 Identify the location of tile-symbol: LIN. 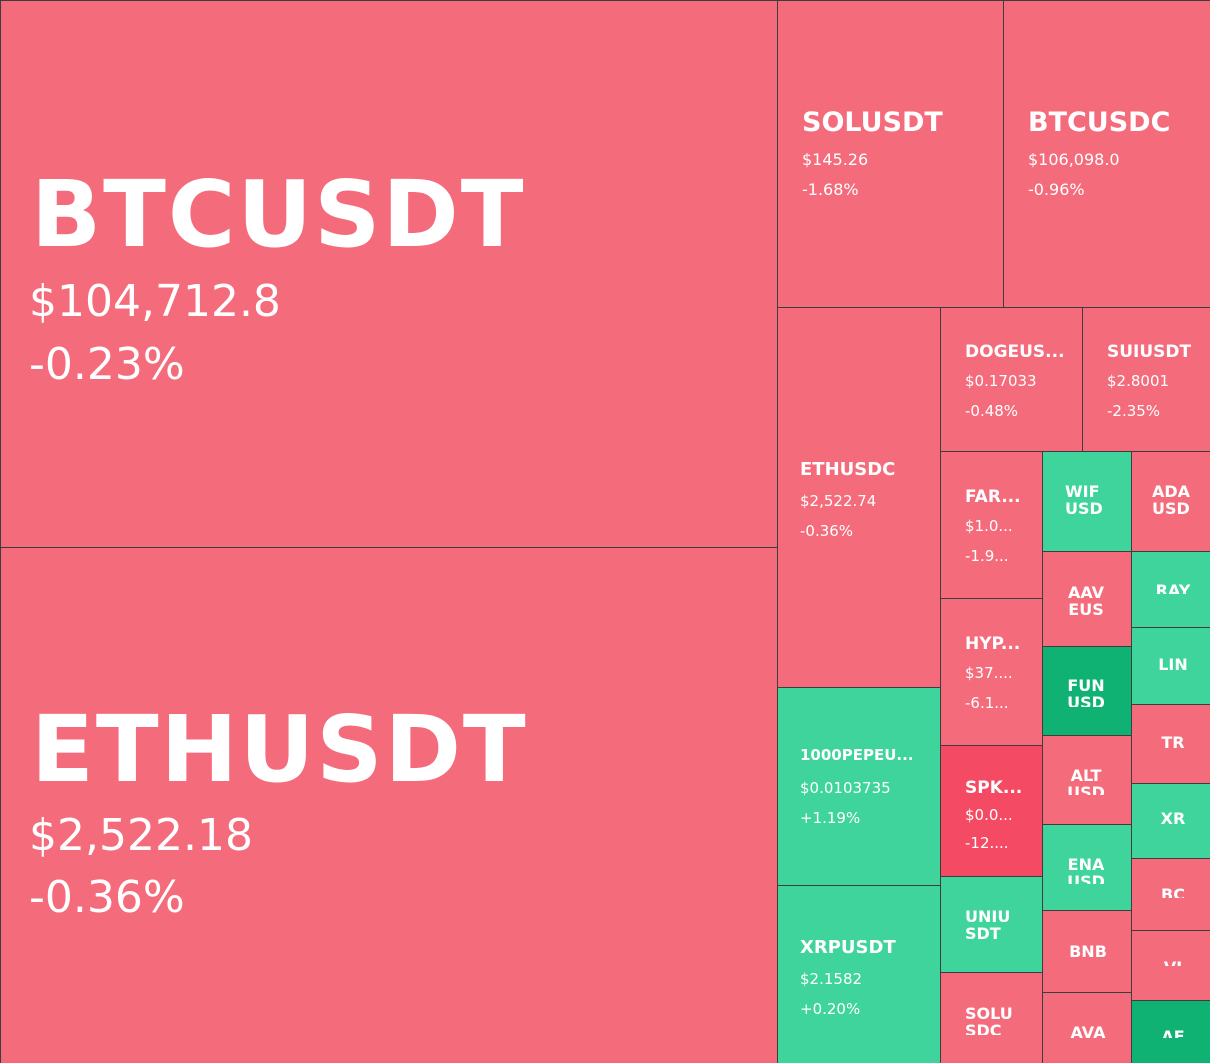
(1173, 665).